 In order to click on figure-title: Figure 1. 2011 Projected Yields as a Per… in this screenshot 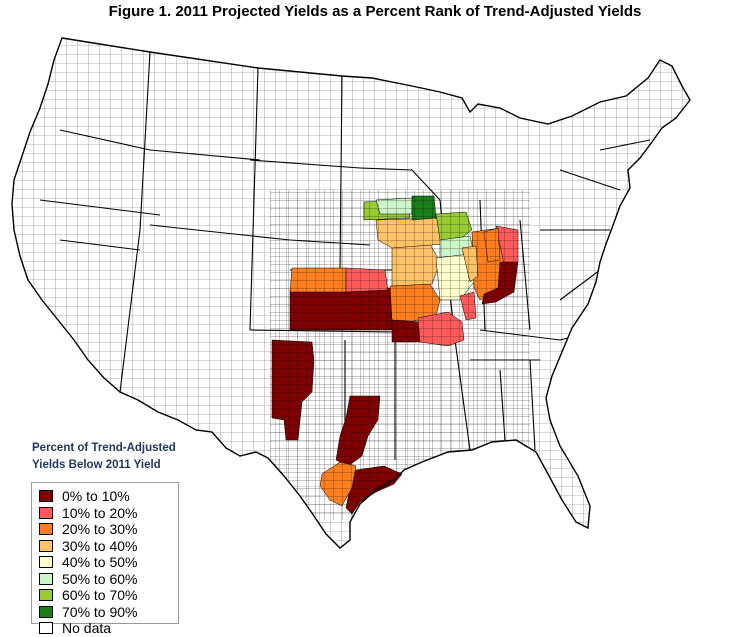, I will do `click(375, 11)`.